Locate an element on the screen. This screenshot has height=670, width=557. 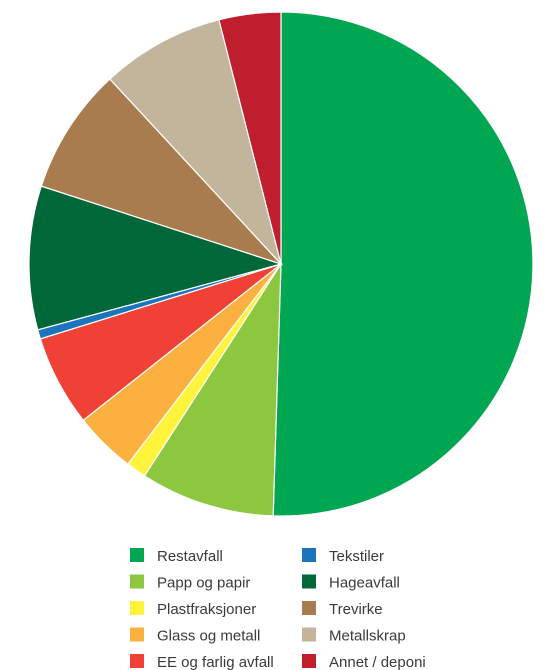
pie-slice-annet-deponi is located at coordinates (250, 138).